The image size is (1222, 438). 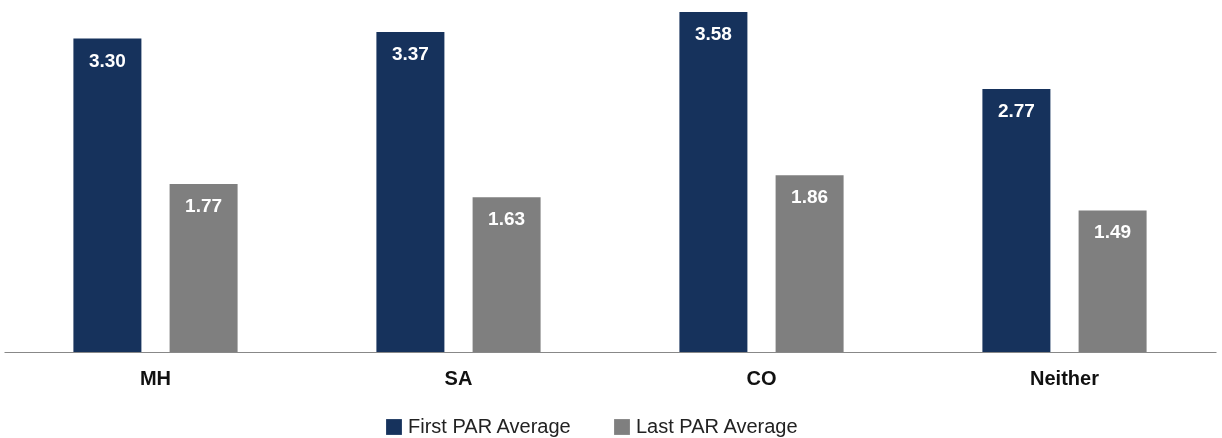 I want to click on data-label: 1.86, so click(x=810, y=197).